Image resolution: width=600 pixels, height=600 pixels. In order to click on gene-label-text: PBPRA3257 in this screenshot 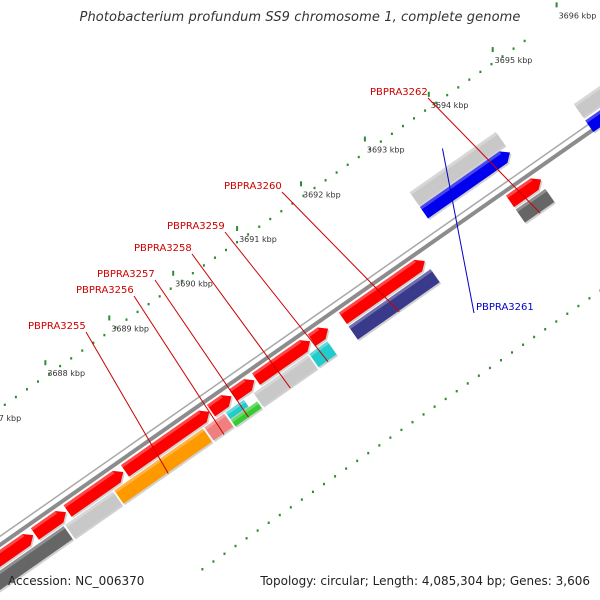, I will do `click(126, 274)`.